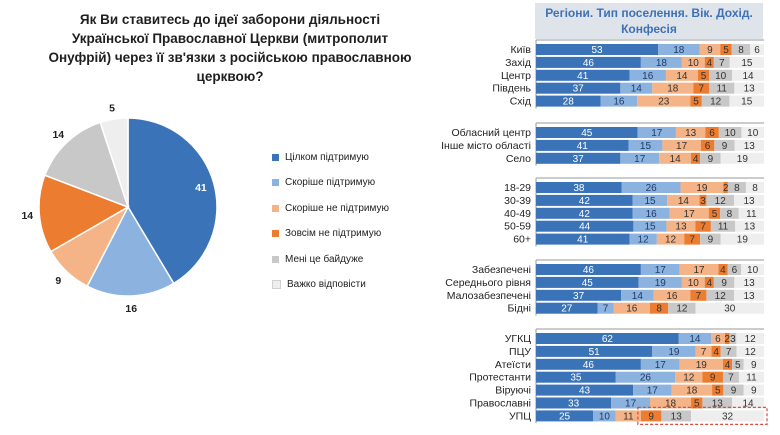  What do you see at coordinates (500, 404) in the screenshot?
I see `row-label: Православні` at bounding box center [500, 404].